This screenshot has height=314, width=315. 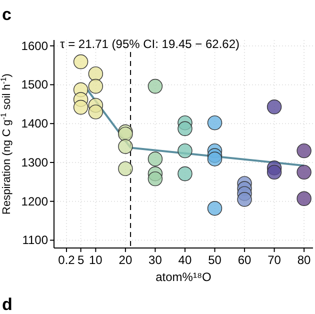 What do you see at coordinates (184, 277) in the screenshot?
I see `x-axis-title: atom%¹⁸O` at bounding box center [184, 277].